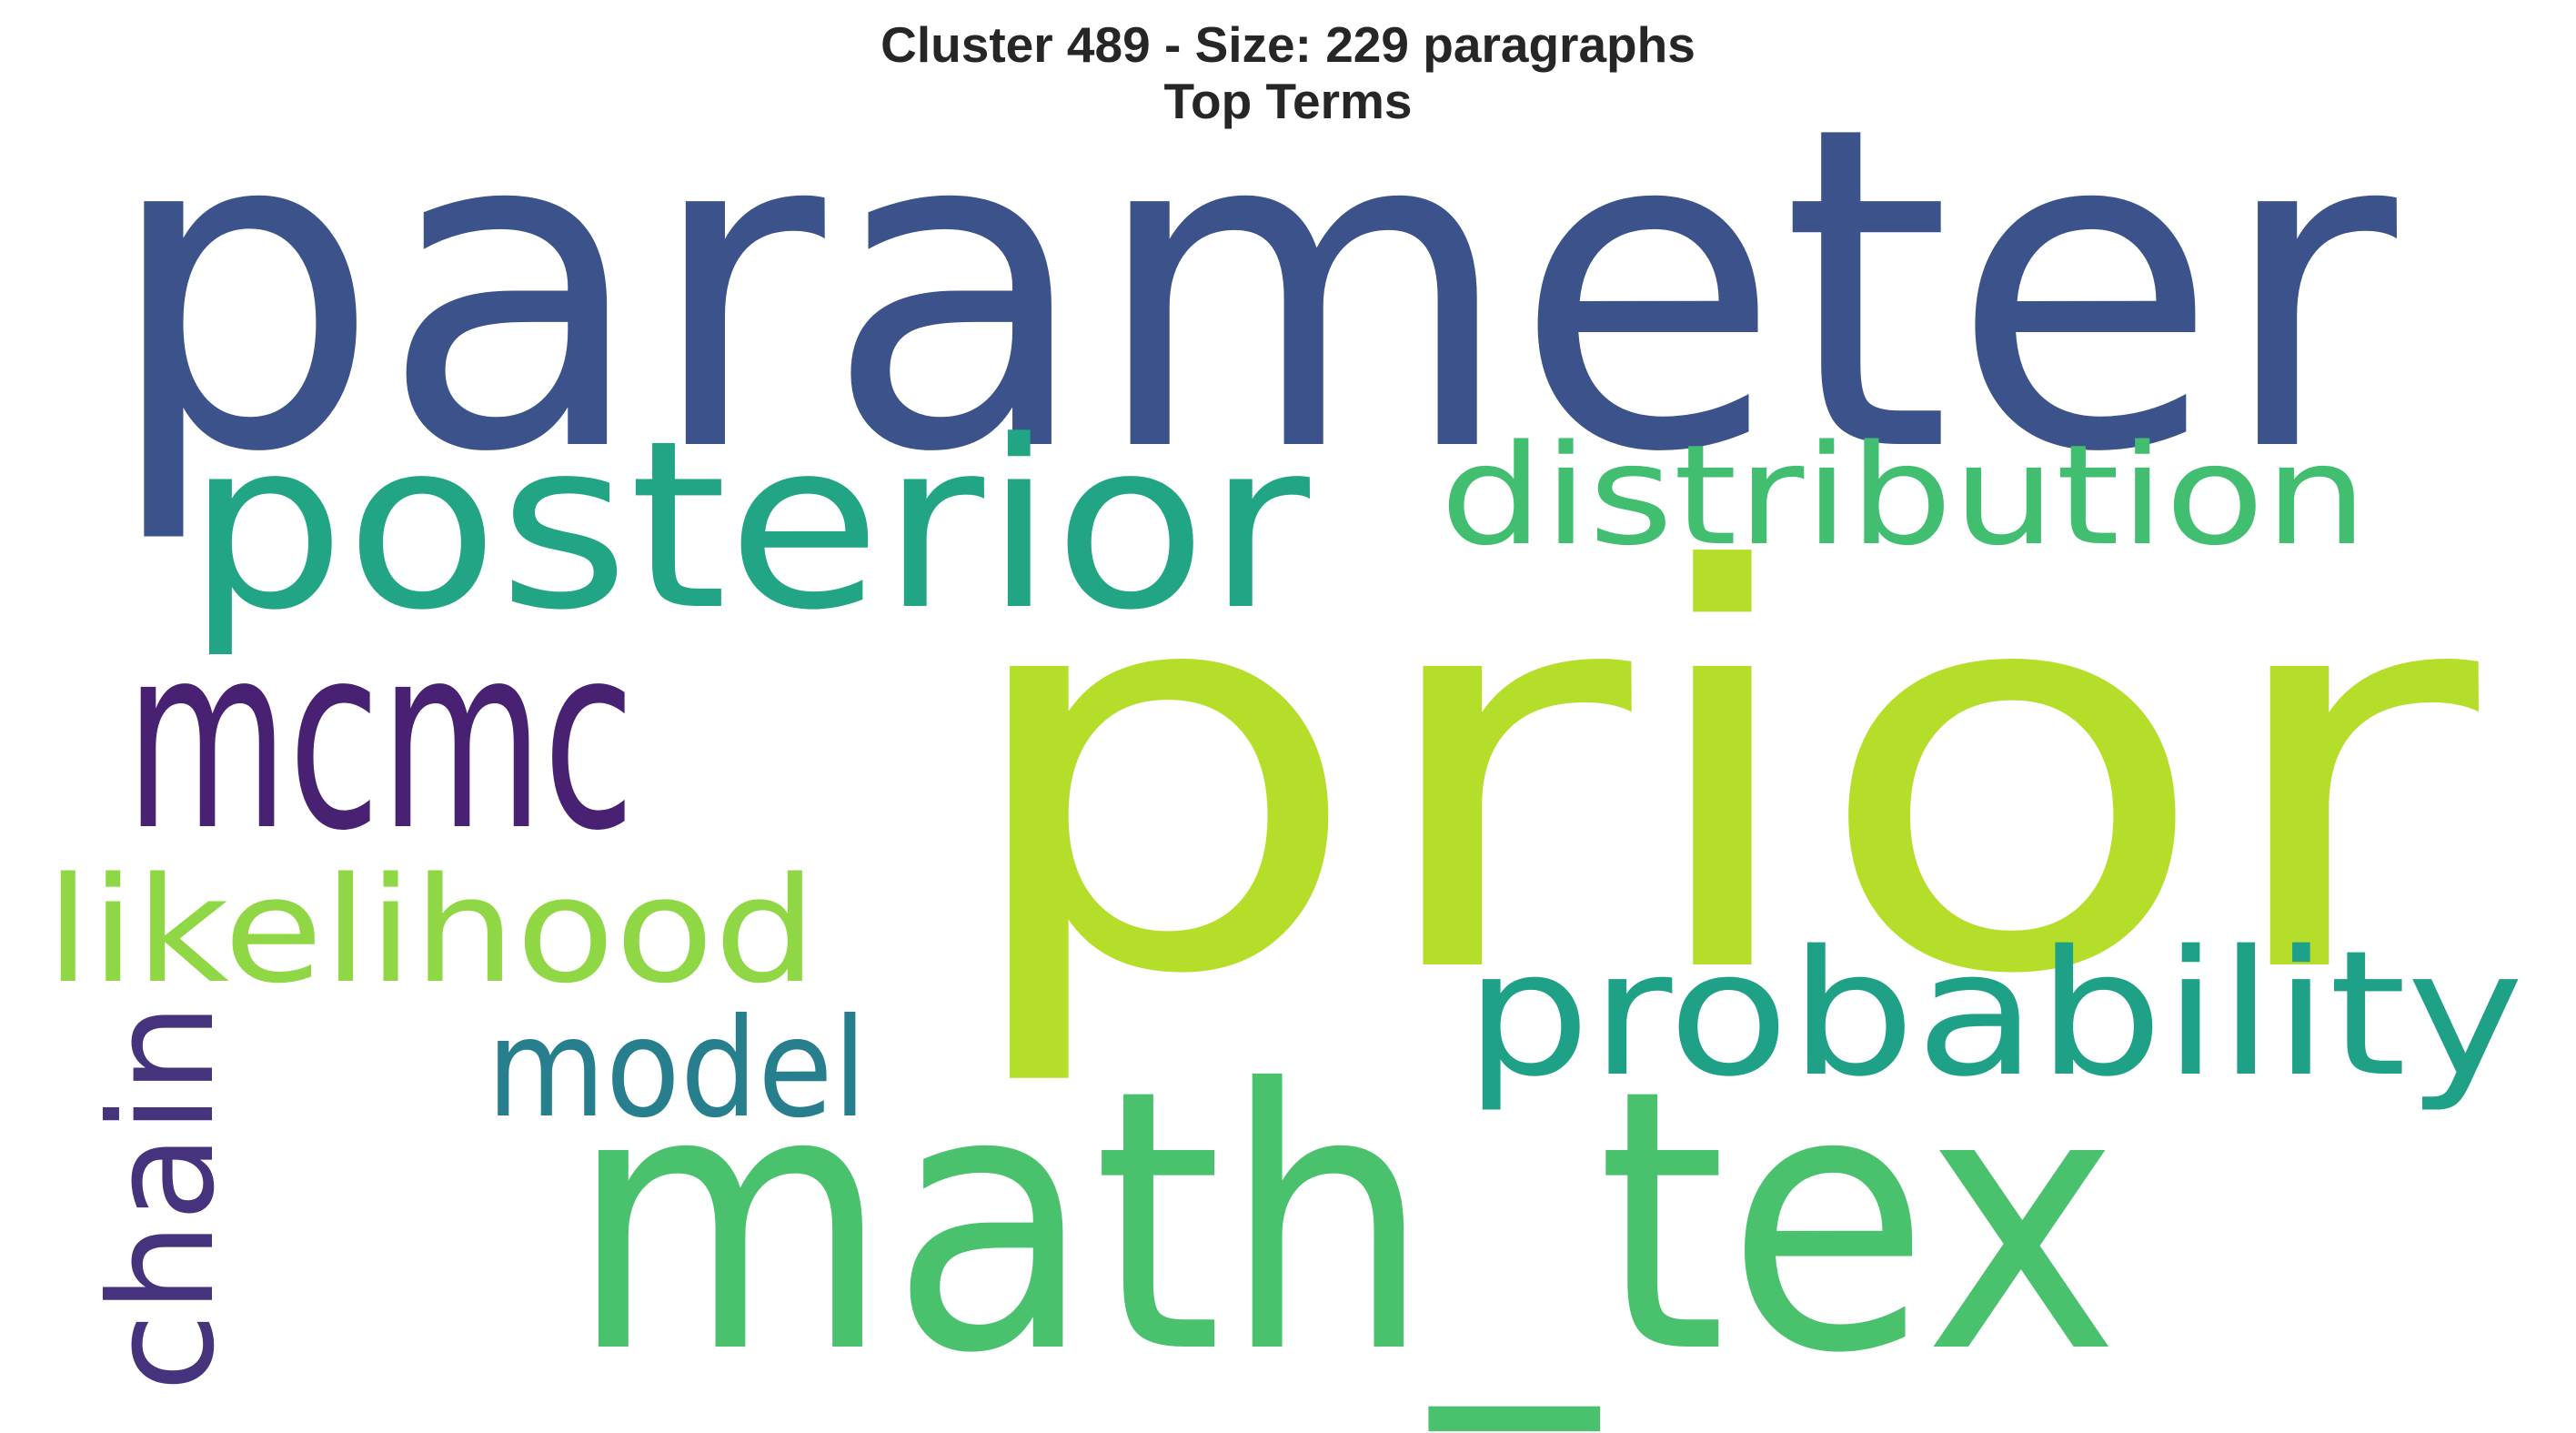 This screenshot has height=1433, width=2576. I want to click on word-mcmc: mcmc, so click(380, 739).